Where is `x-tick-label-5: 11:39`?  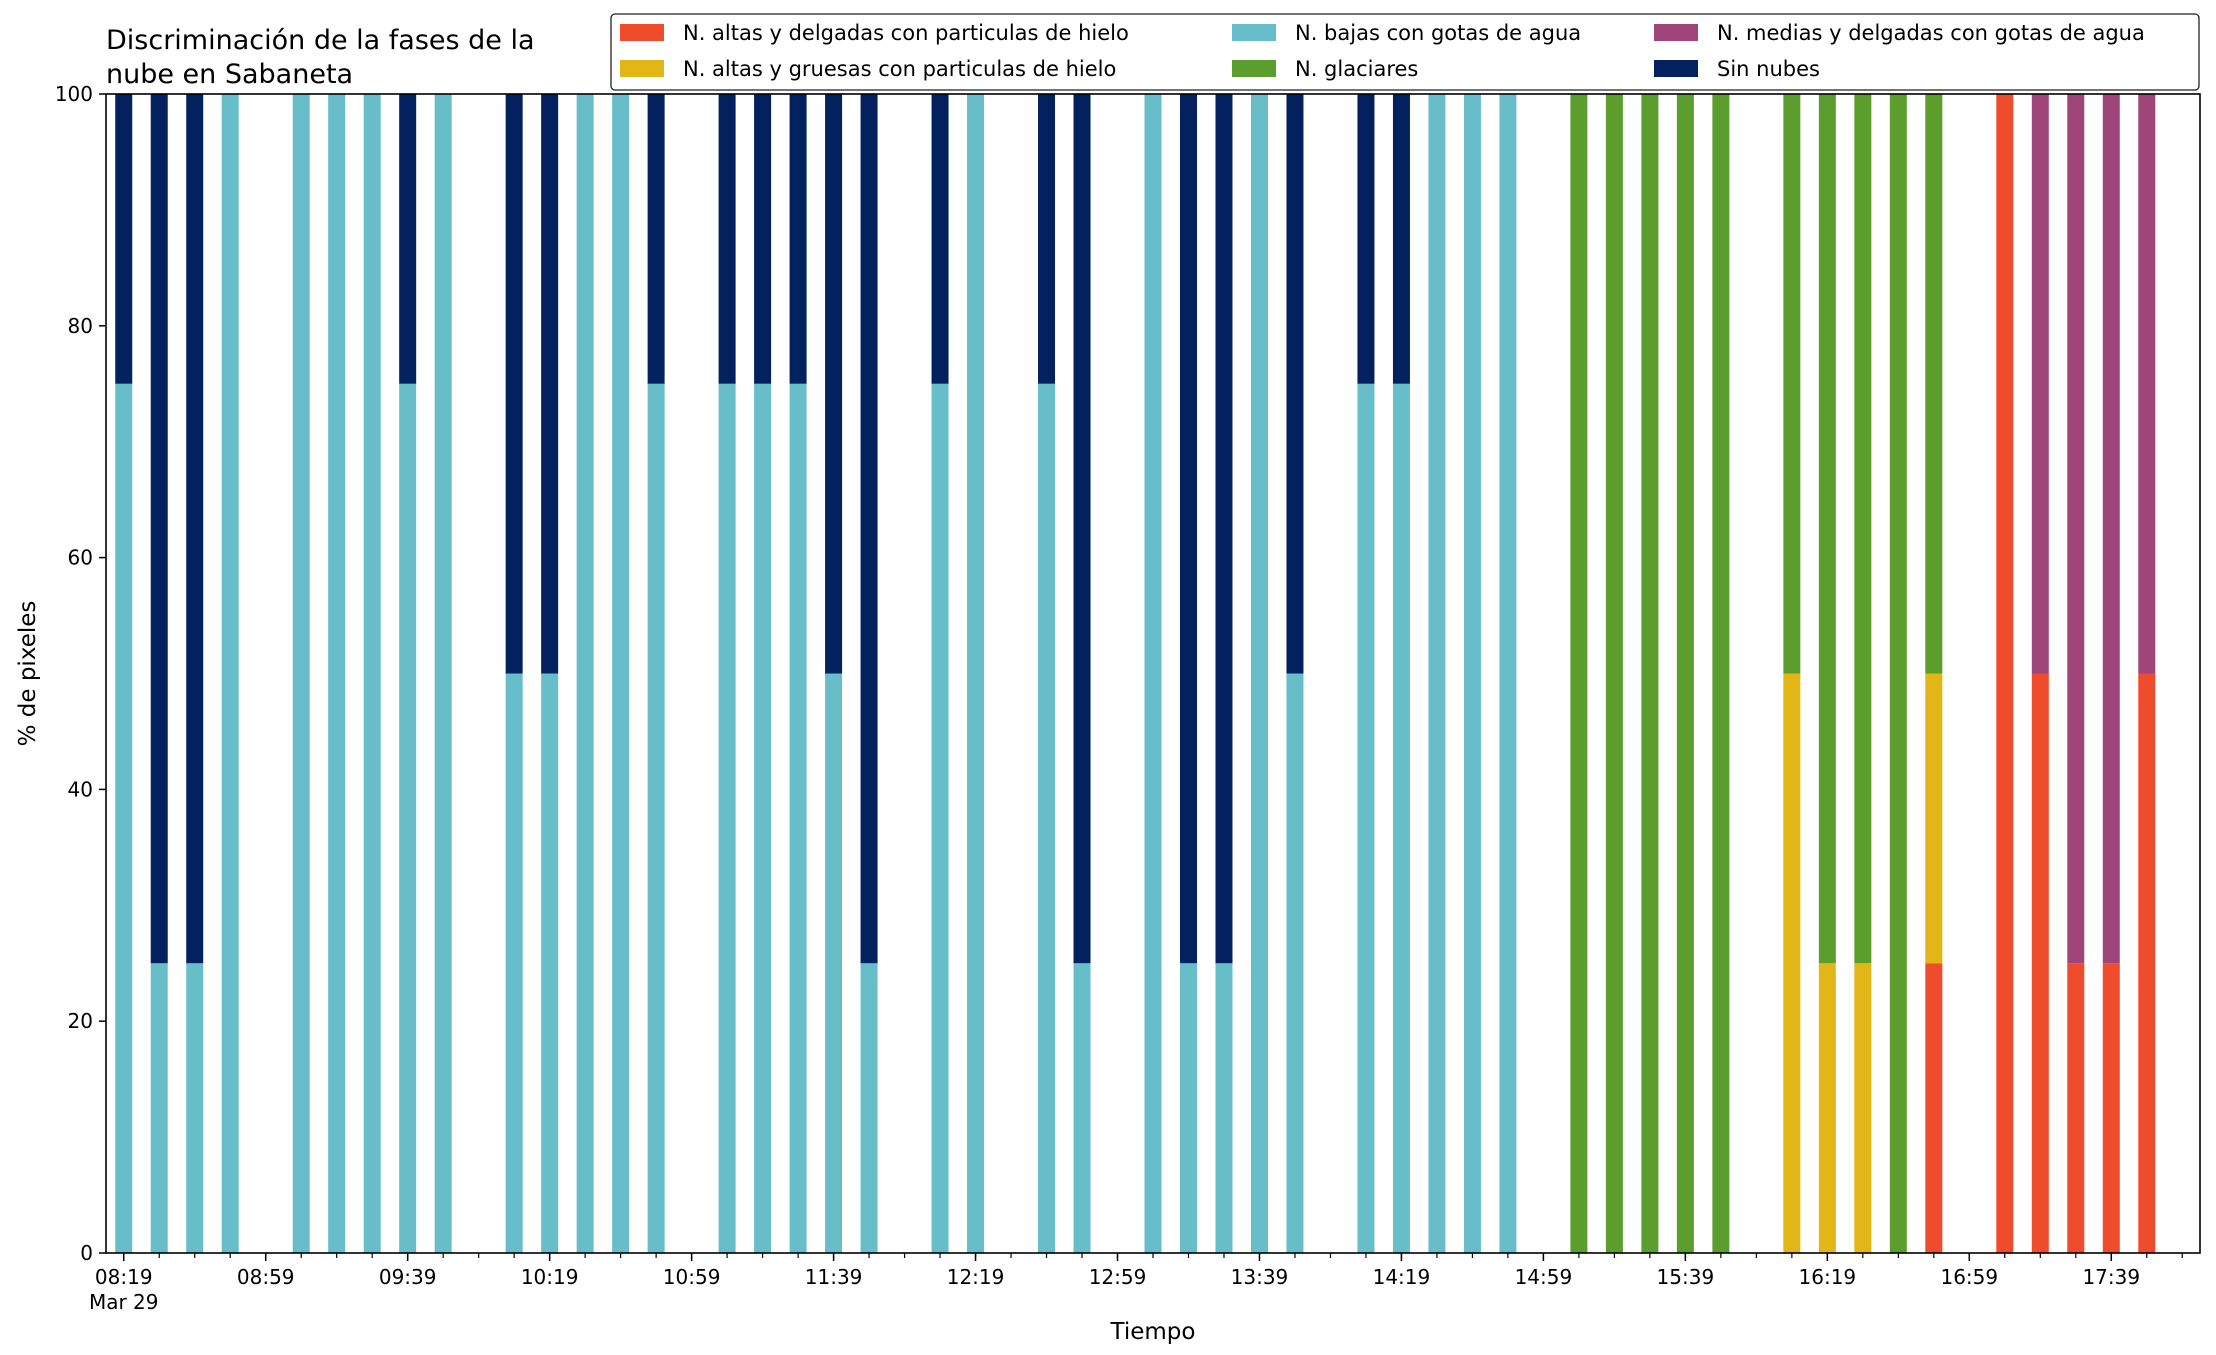 x-tick-label-5: 11:39 is located at coordinates (834, 1277).